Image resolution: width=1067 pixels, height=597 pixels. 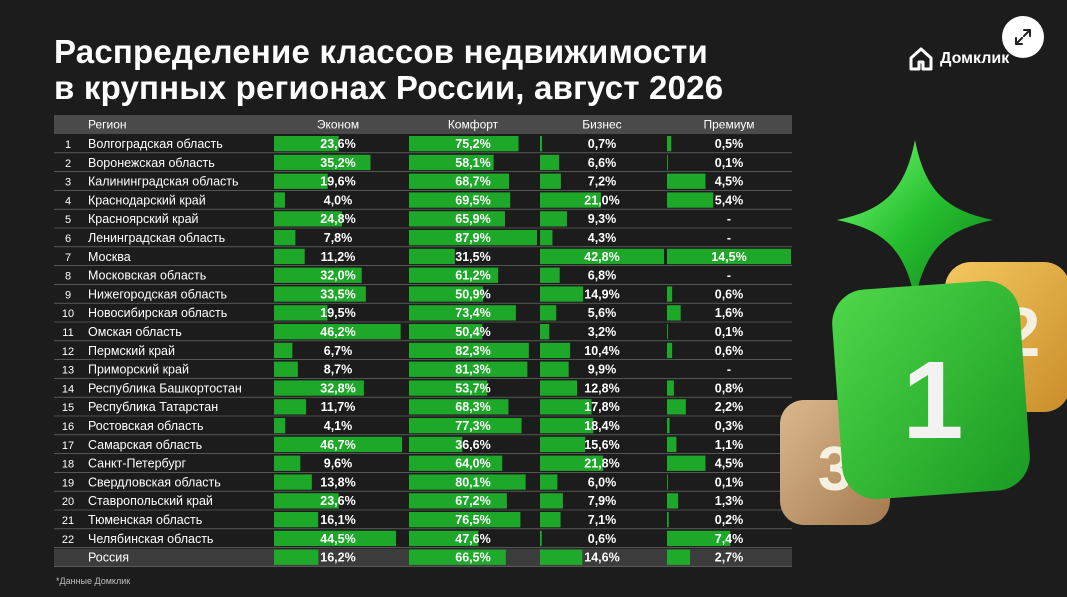 I want to click on bar-row23-col4, so click(x=679, y=557).